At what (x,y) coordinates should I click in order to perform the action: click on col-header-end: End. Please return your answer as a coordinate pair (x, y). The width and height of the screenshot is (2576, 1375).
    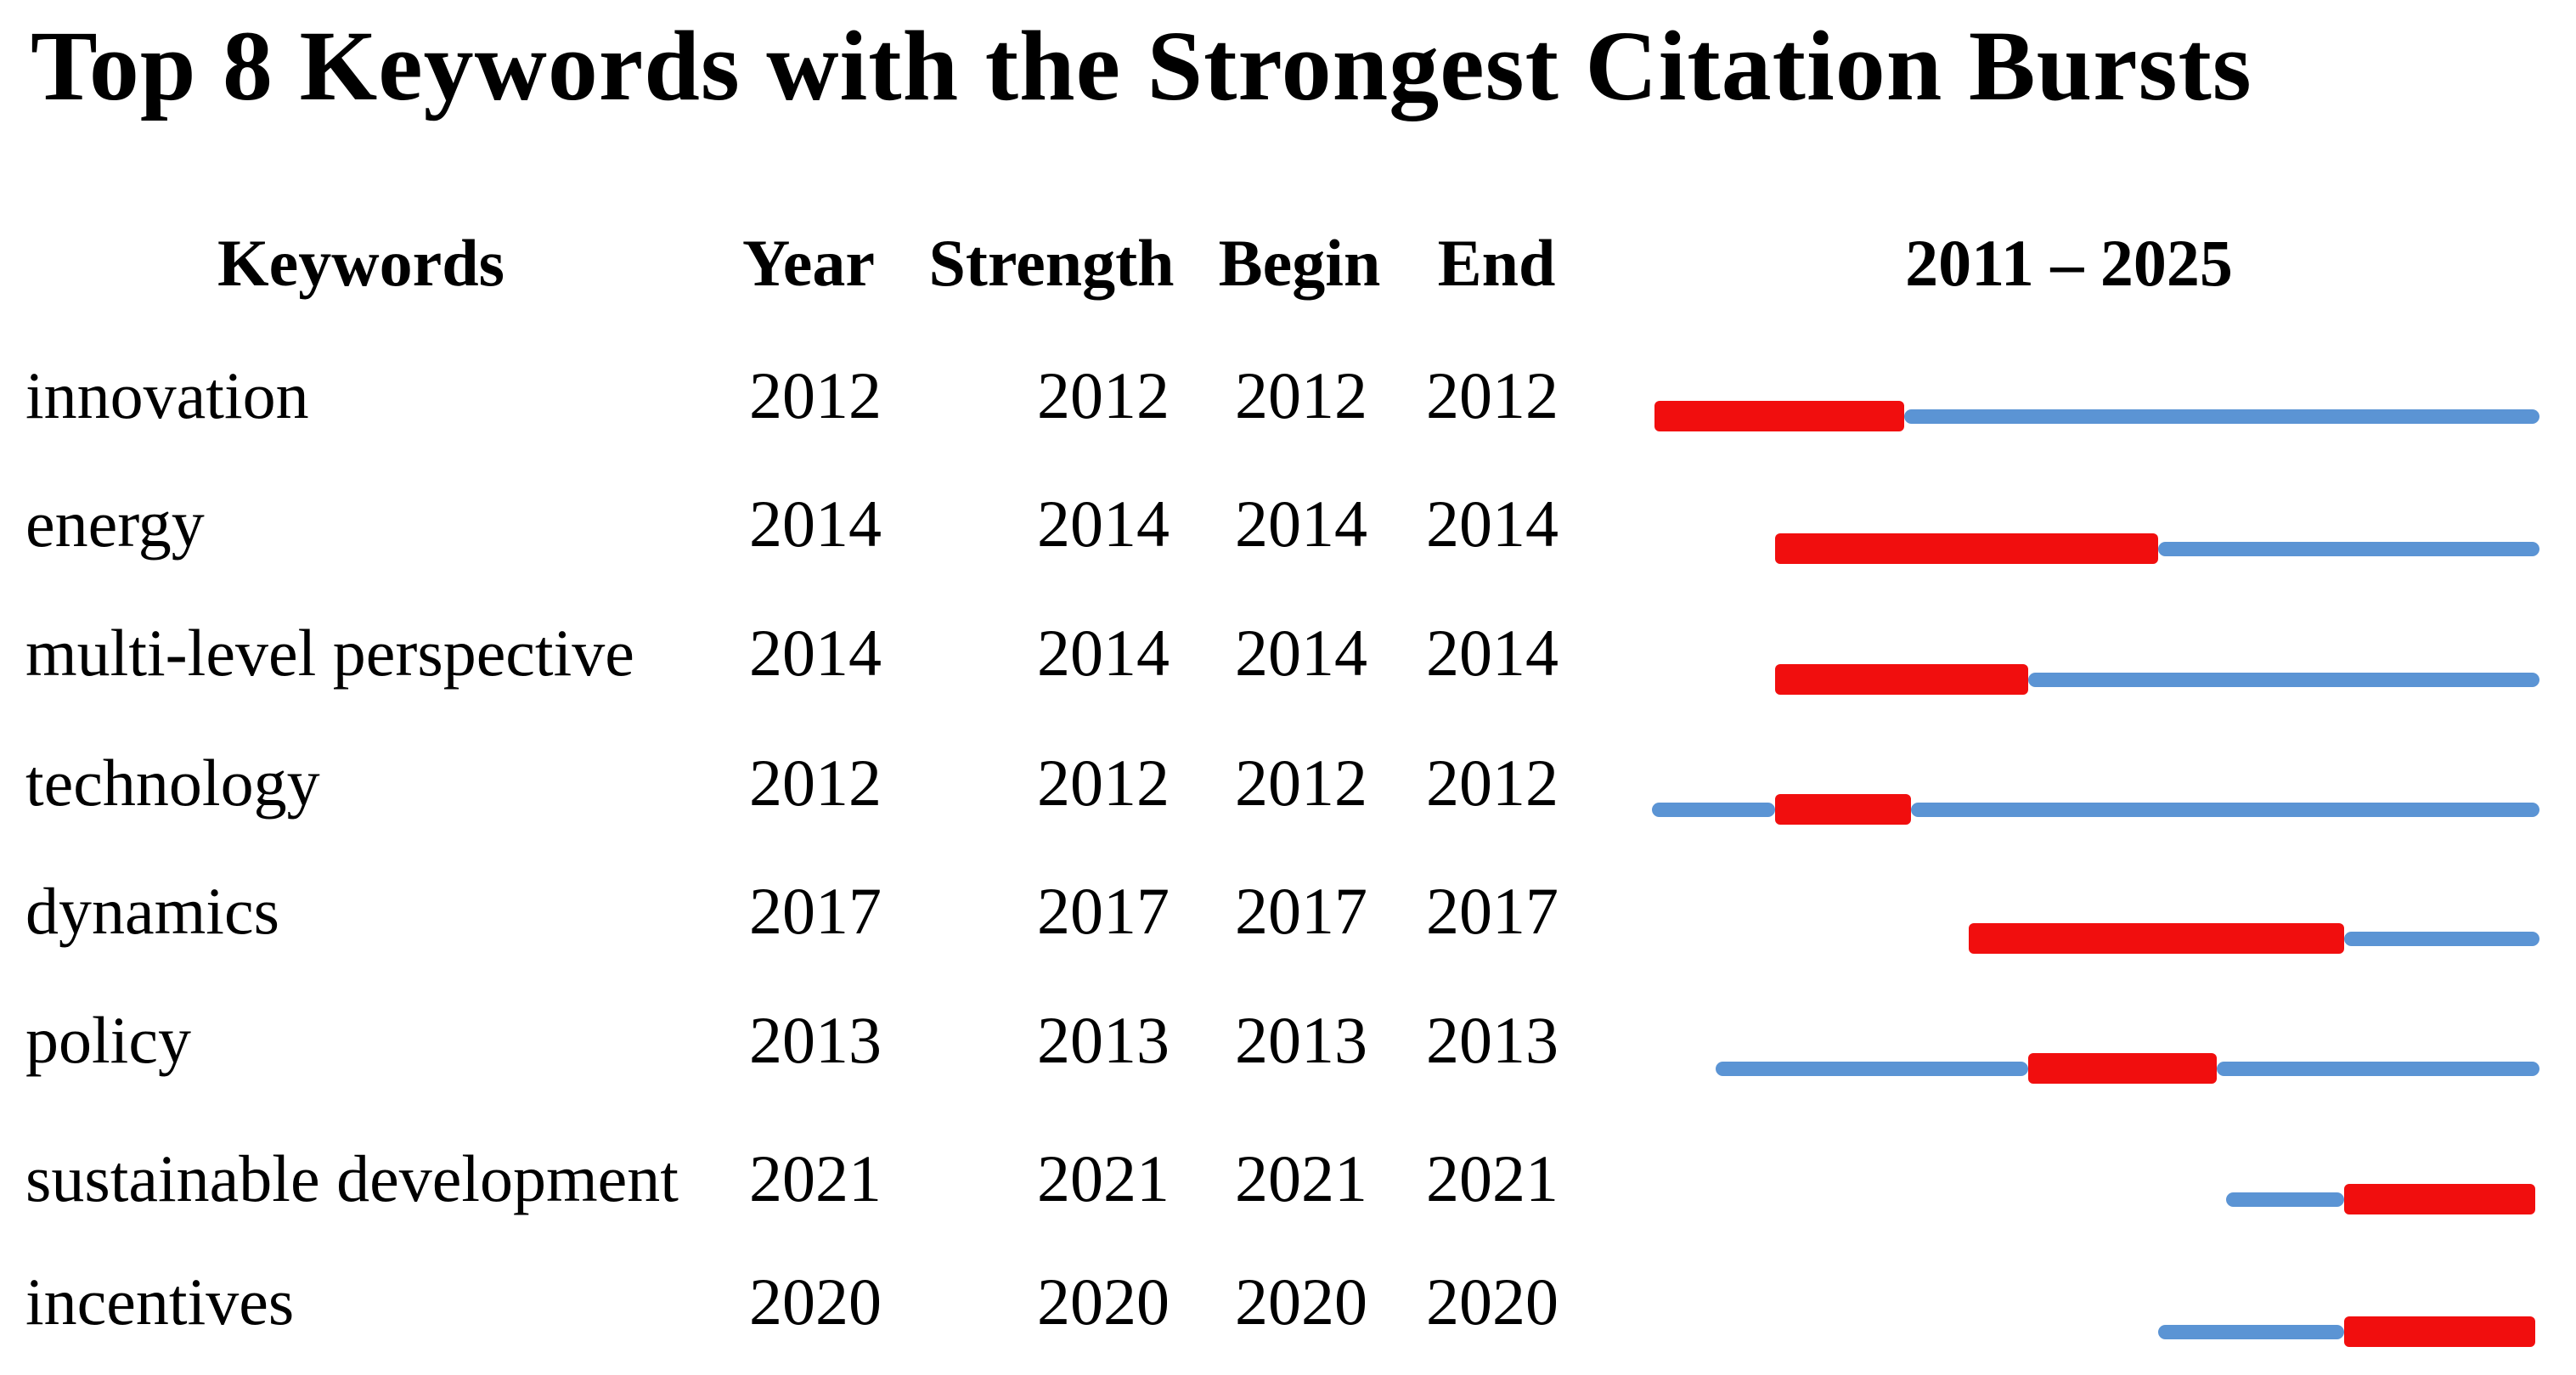
    Looking at the image, I should click on (1496, 263).